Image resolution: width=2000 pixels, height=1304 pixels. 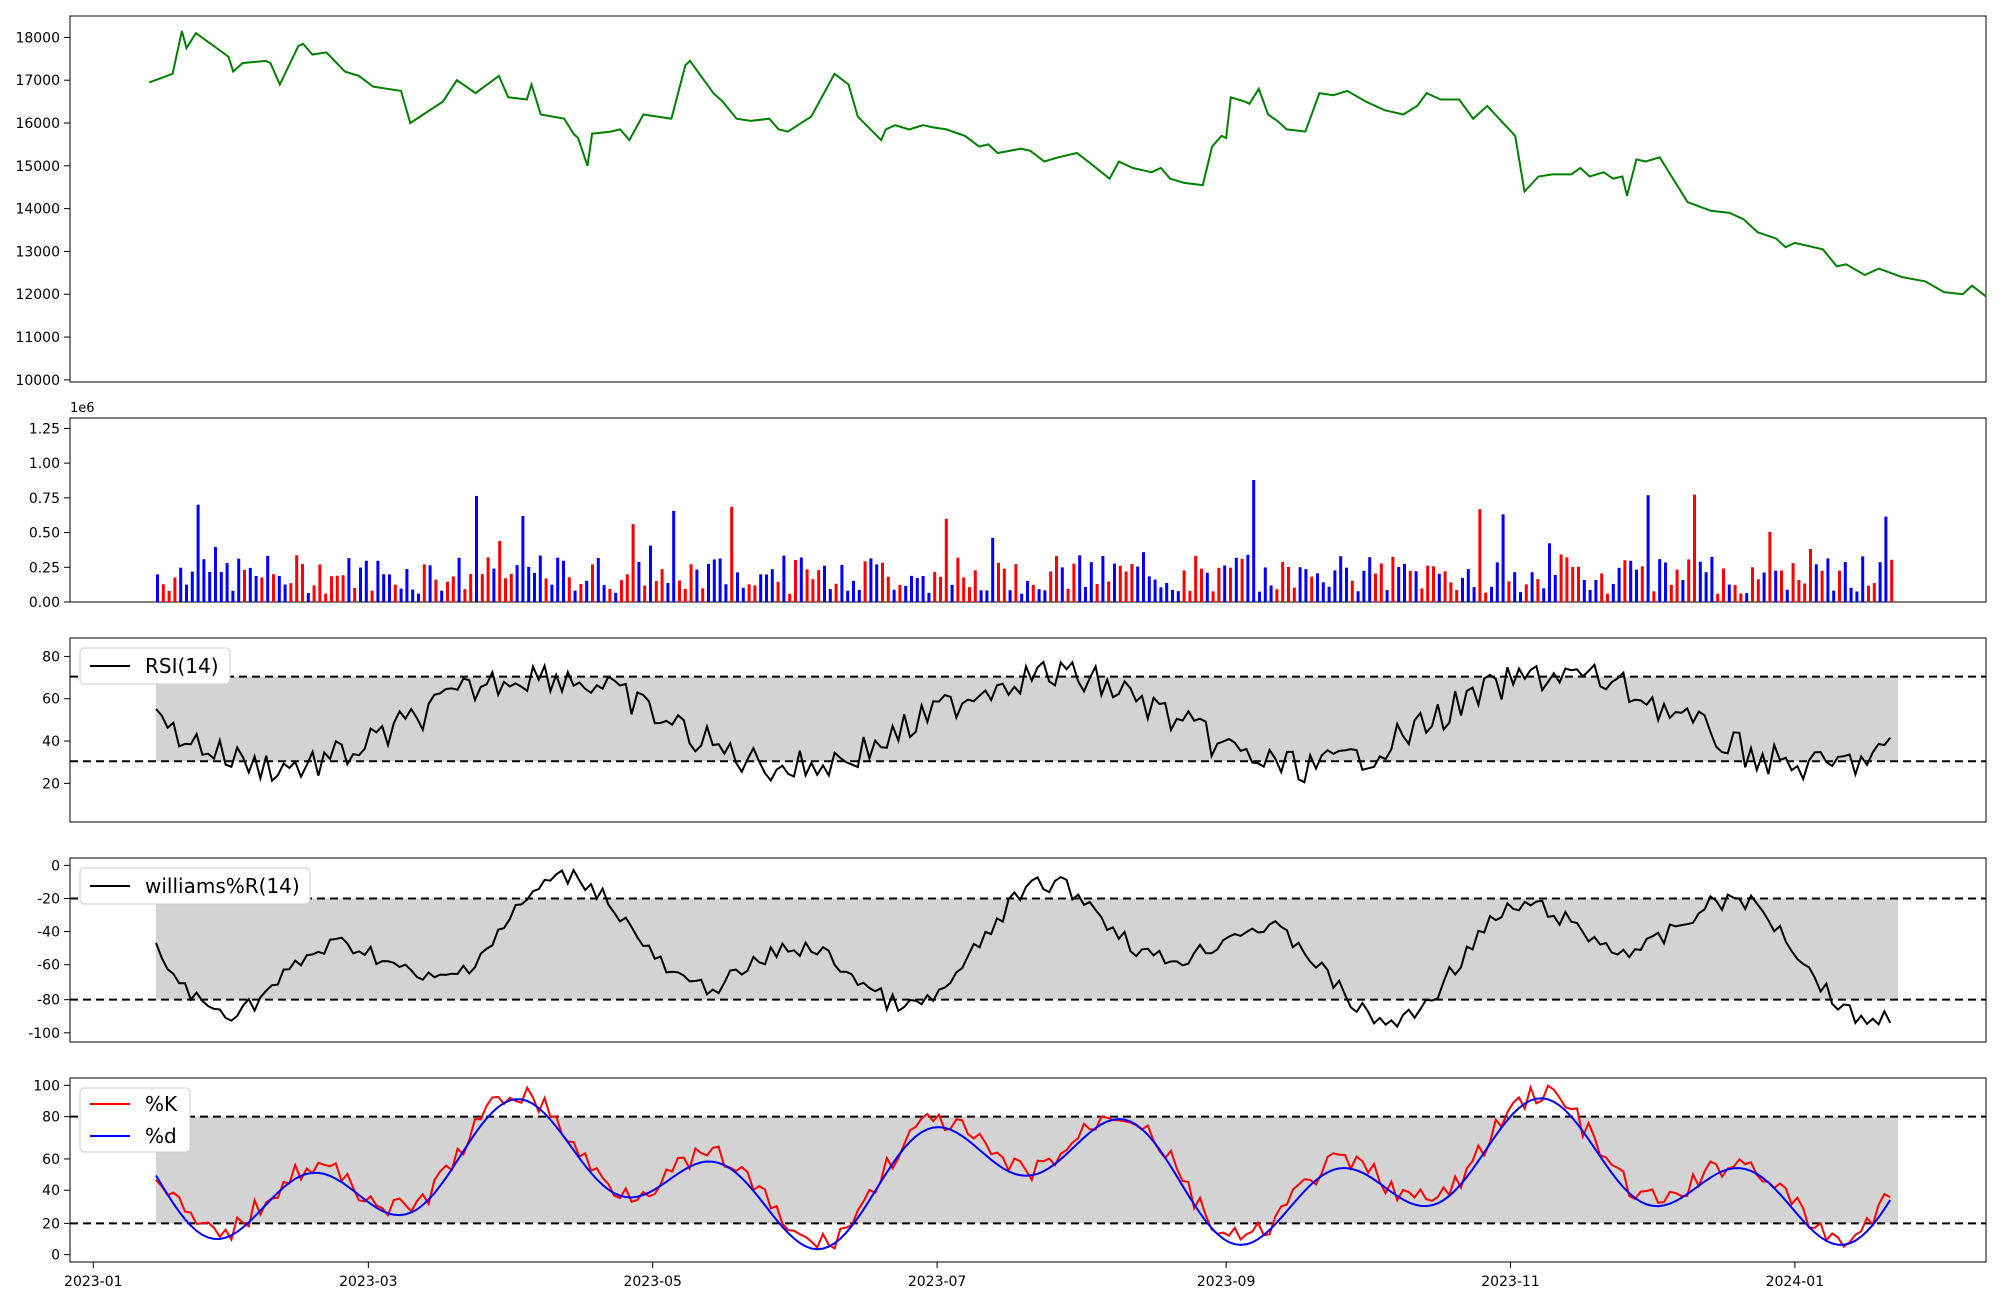 I want to click on date-x-tick-label: 2023-09, so click(x=1226, y=1282).